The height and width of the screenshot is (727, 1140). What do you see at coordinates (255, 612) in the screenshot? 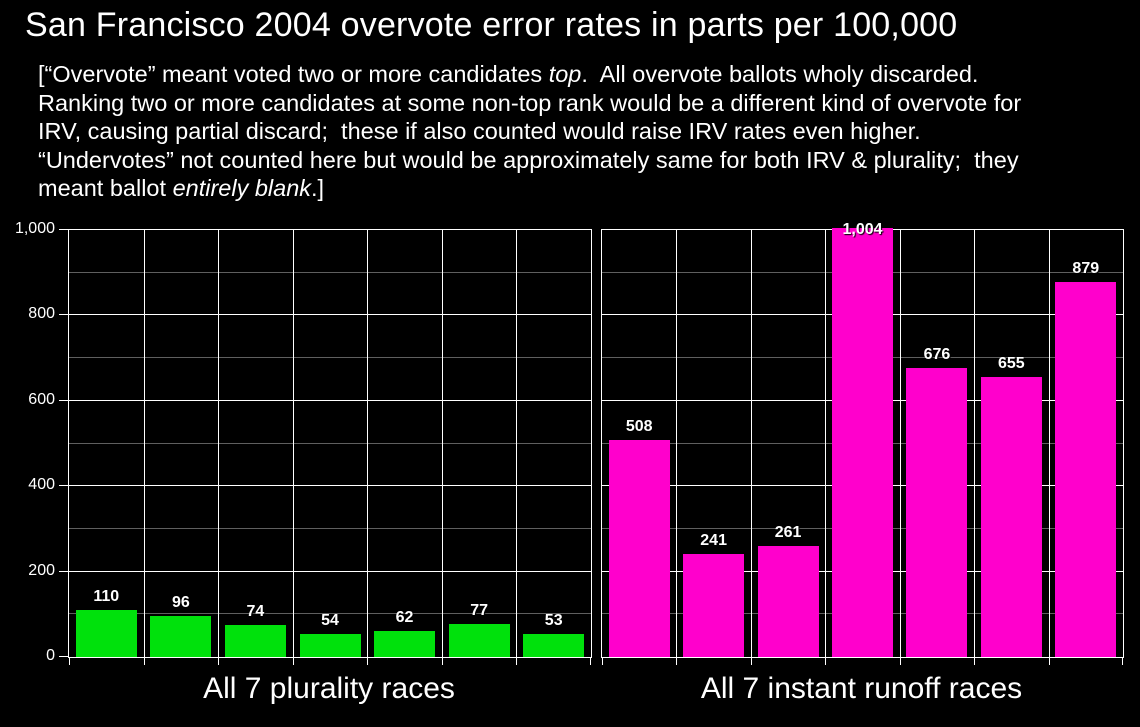
I see `bar-value-label: 74` at bounding box center [255, 612].